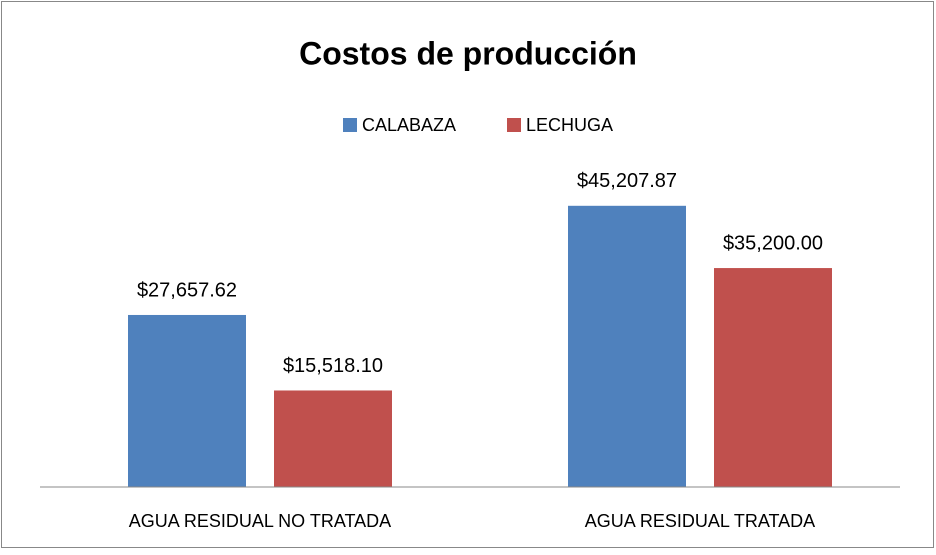 This screenshot has width=936, height=555. Describe the element at coordinates (627, 181) in the screenshot. I see `data-label: $45,207.87` at that location.